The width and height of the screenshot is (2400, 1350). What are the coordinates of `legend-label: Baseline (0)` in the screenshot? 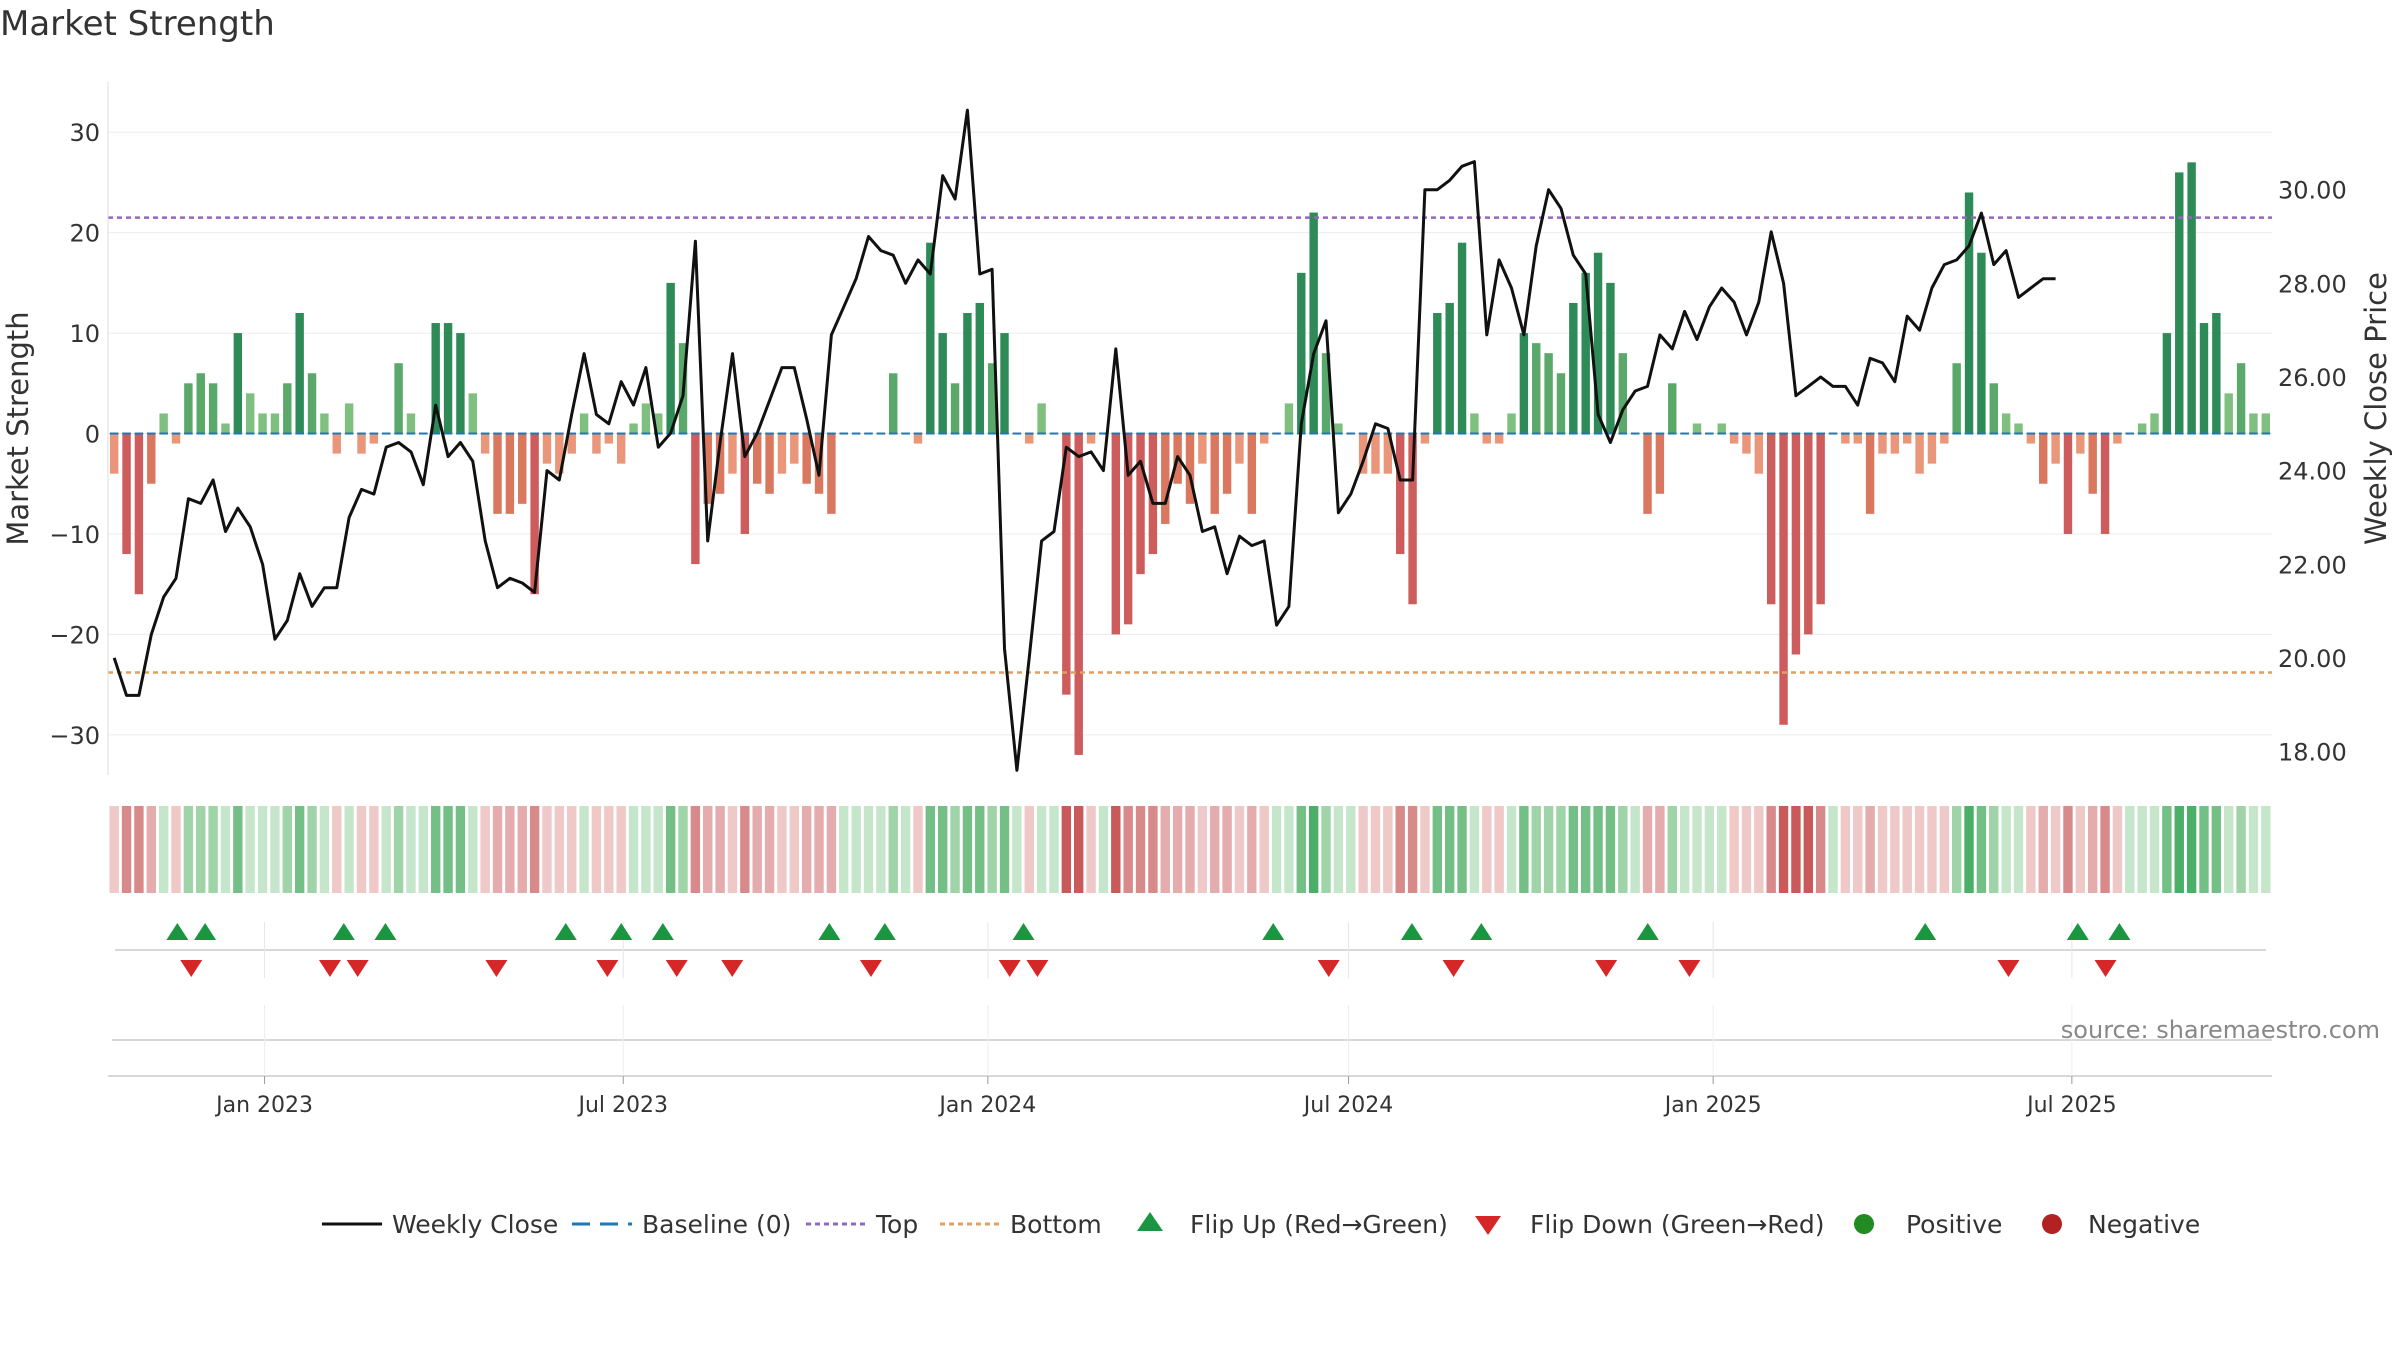 It's located at (716, 1224).